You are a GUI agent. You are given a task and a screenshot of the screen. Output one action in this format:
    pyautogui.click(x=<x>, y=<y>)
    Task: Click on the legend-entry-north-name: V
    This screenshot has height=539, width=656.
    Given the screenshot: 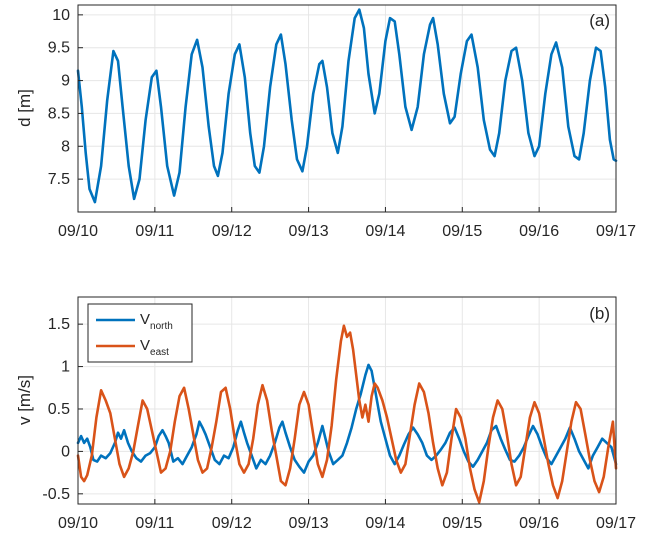 What is the action you would take?
    pyautogui.click(x=145, y=319)
    